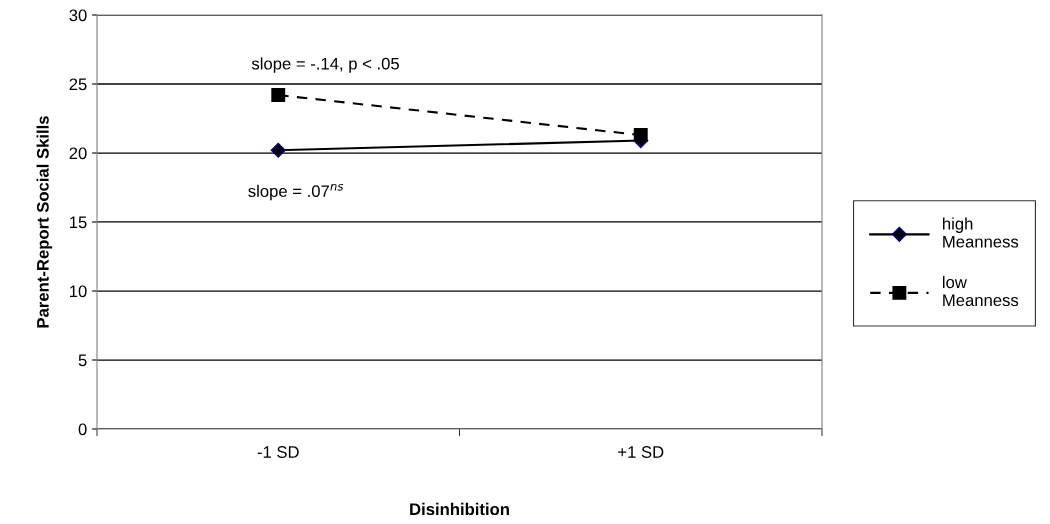 The image size is (1050, 524). Describe the element at coordinates (278, 452) in the screenshot. I see `x-tick-label: -1 SD` at that location.